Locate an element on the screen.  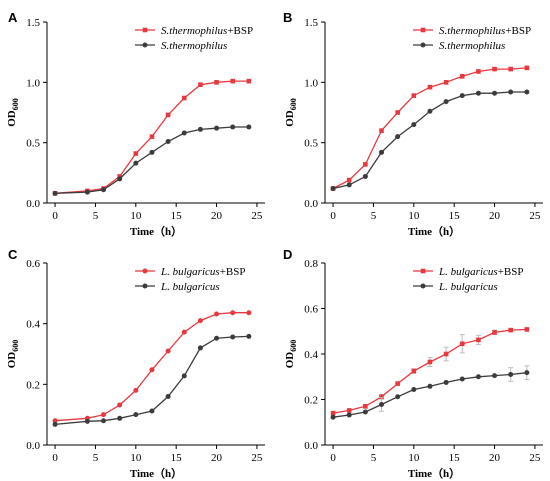
x-axis-title: Time（h） is located at coordinates (434, 473).